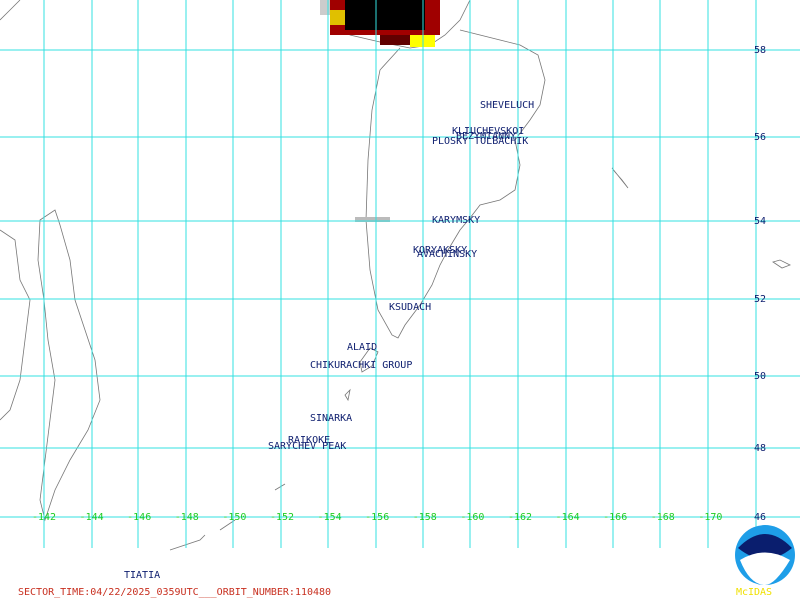 The width and height of the screenshot is (800, 604). What do you see at coordinates (282, 517) in the screenshot?
I see `longitude-label: -152` at bounding box center [282, 517].